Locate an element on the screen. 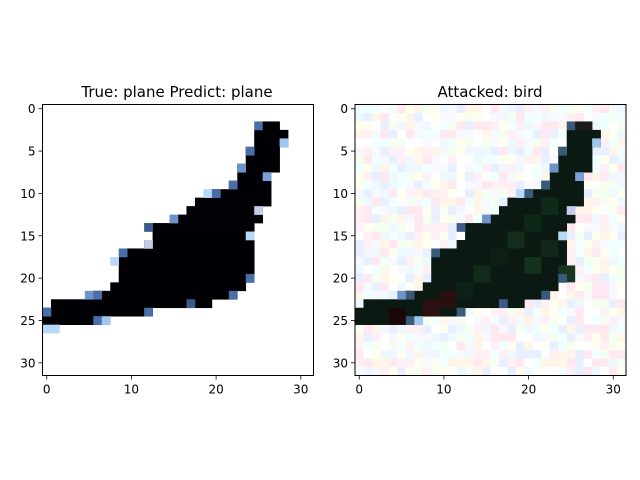 This screenshot has width=640, height=480. left-panel-title: True: plane Predict: plane is located at coordinates (176, 92).